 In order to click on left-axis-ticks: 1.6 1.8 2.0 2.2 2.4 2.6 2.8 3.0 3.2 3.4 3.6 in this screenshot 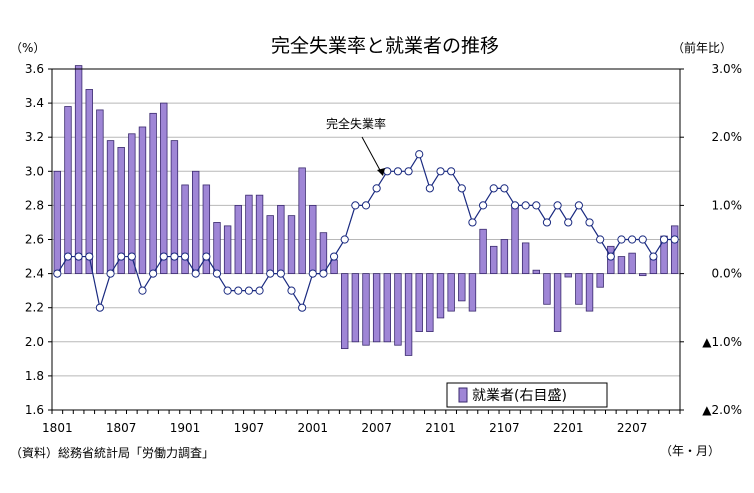, I will do `click(38, 239)`.